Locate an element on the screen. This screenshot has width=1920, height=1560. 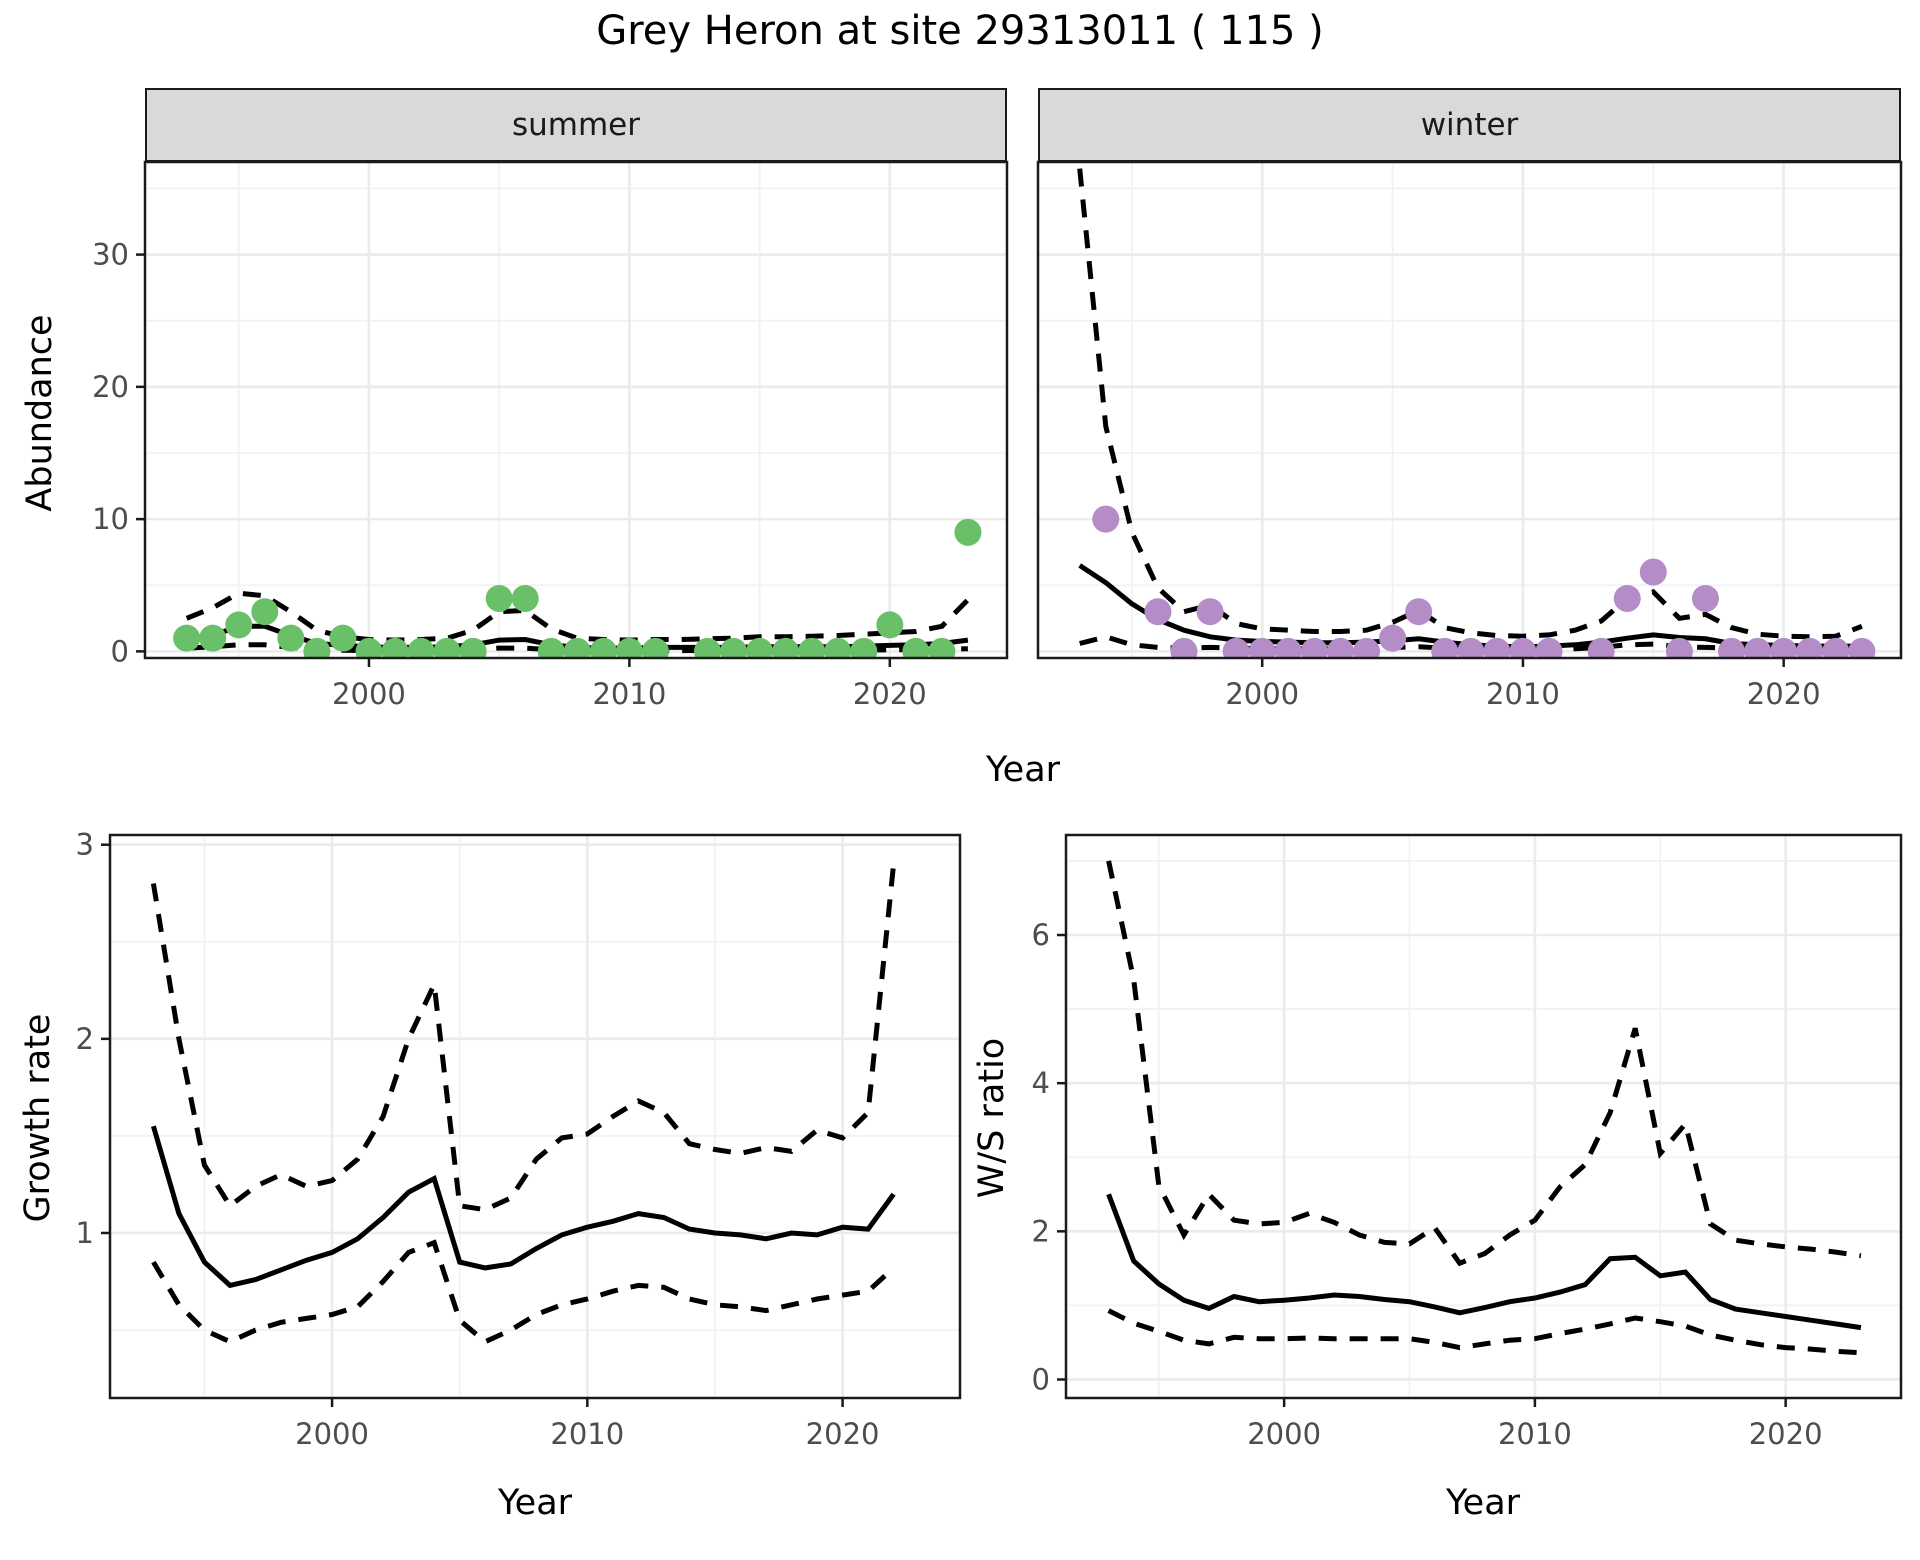
y-axis-tick-label: 10 is located at coordinates (110, 519).